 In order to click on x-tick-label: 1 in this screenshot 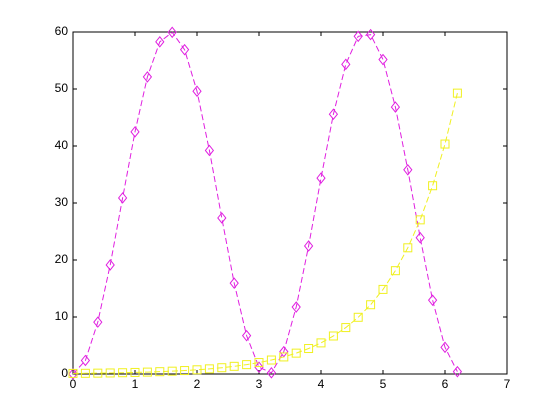, I will do `click(135, 384)`.